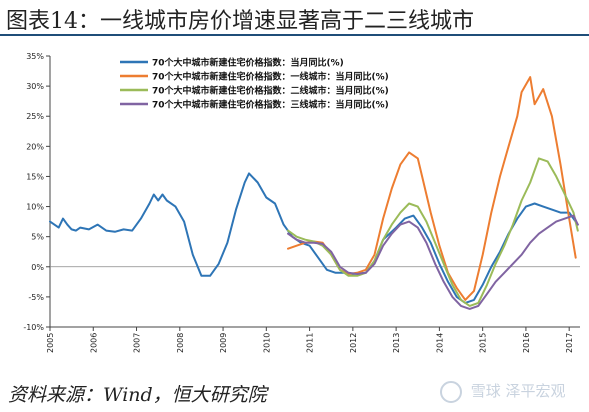 The width and height of the screenshot is (589, 412). What do you see at coordinates (353, 343) in the screenshot?
I see `x-tick-label: 2012` at bounding box center [353, 343].